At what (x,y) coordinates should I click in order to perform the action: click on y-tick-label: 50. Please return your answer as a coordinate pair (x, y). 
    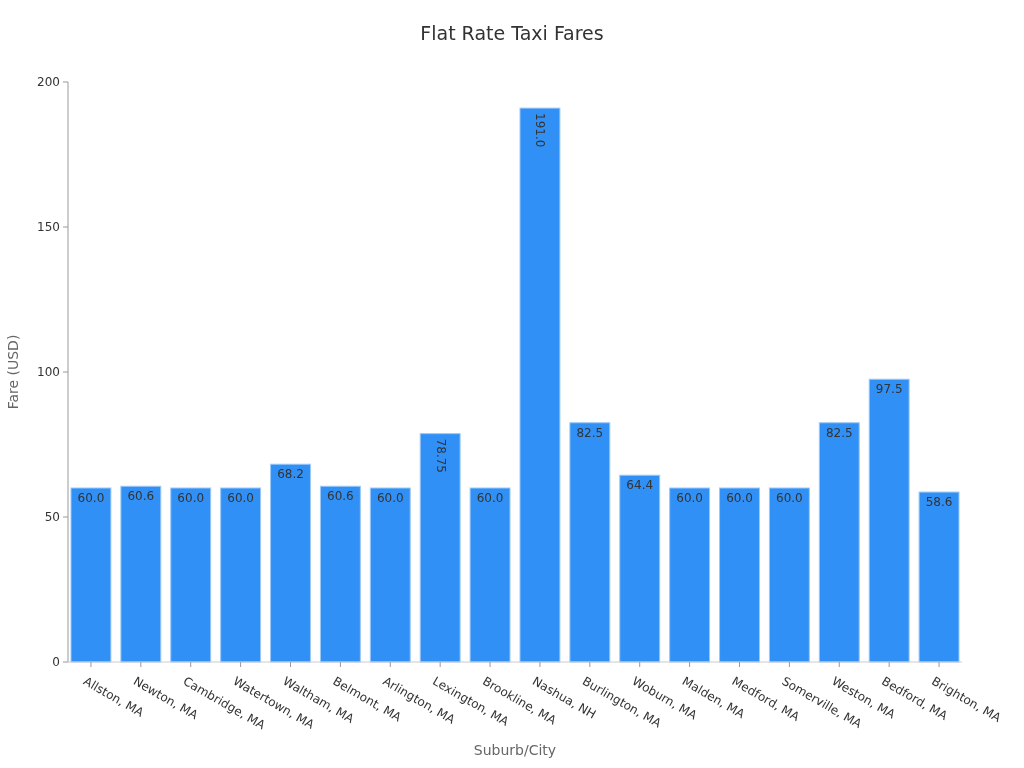
    Looking at the image, I should click on (52, 516).